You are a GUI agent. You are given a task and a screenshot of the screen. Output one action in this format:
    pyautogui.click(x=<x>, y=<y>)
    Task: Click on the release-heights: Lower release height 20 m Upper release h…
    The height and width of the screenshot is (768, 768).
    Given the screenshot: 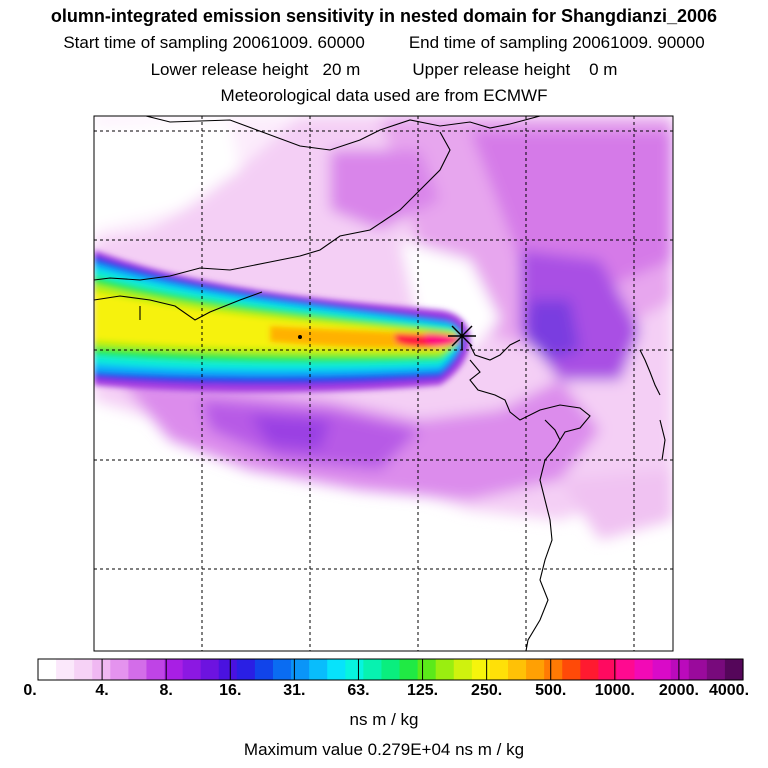 What is the action you would take?
    pyautogui.click(x=384, y=70)
    